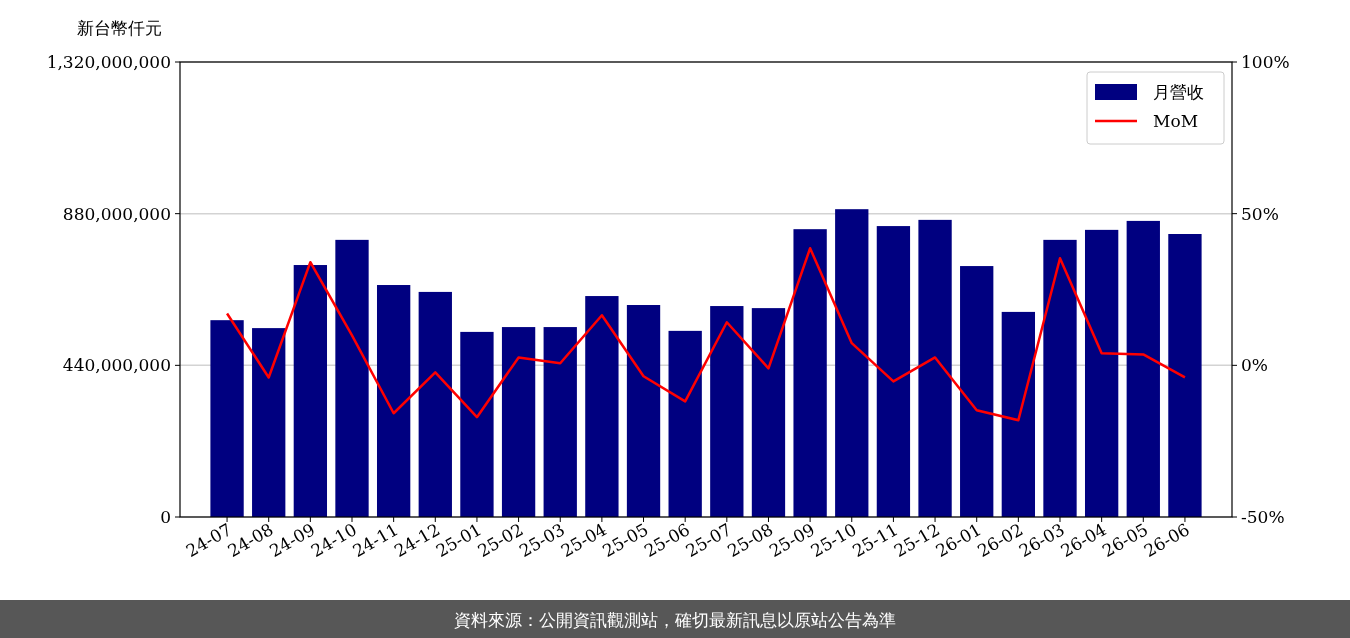  Describe the element at coordinates (1176, 121) in the screenshot. I see `legend-label: MoM` at that location.